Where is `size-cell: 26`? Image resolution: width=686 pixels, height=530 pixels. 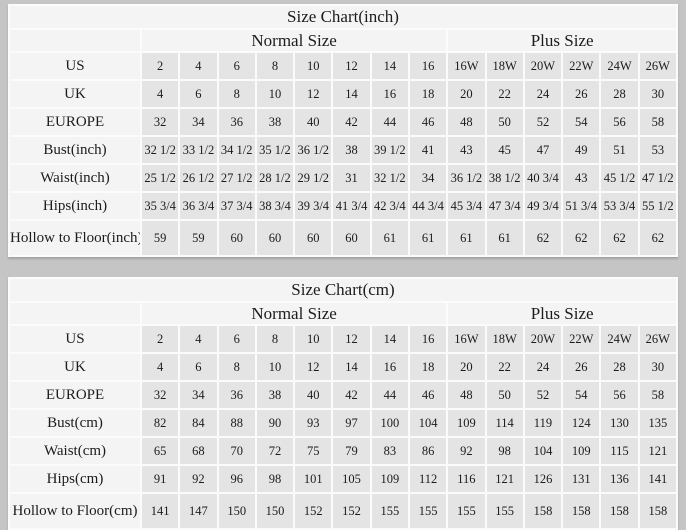
size-cell: 26 is located at coordinates (581, 367).